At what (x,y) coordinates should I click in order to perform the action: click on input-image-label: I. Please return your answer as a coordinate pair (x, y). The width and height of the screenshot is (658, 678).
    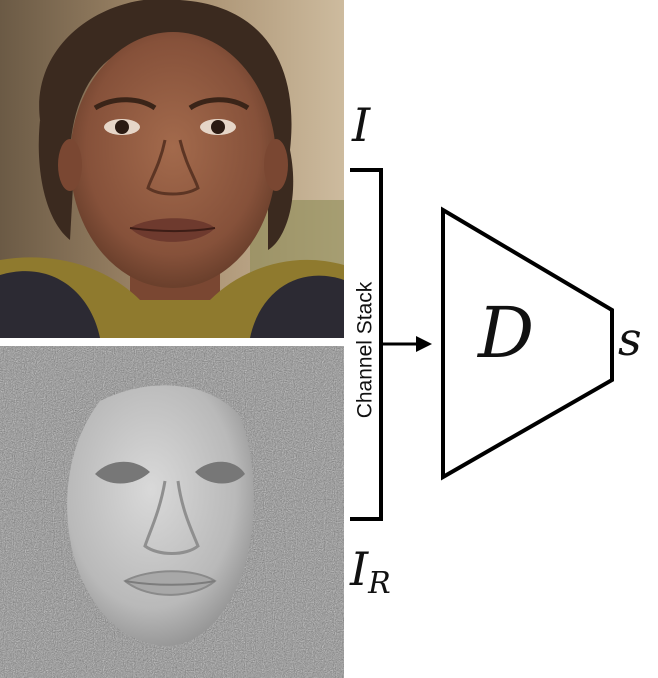
    Looking at the image, I should click on (361, 125).